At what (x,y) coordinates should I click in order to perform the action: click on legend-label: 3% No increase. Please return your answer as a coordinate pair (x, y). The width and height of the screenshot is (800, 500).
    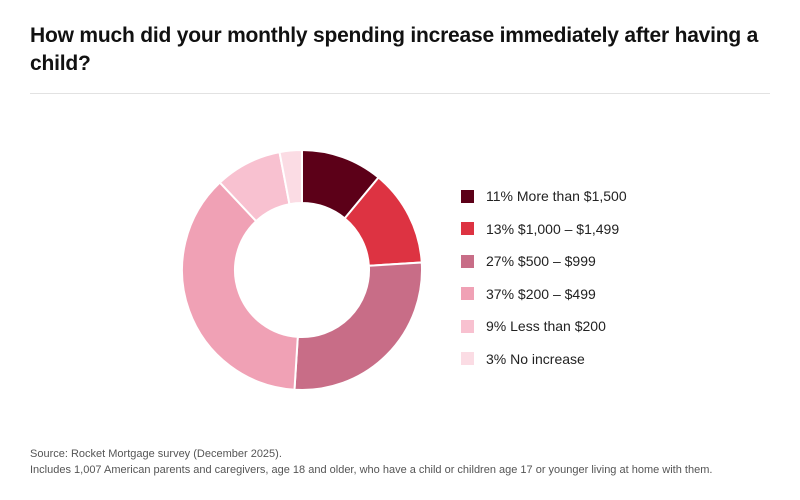
    Looking at the image, I should click on (535, 358).